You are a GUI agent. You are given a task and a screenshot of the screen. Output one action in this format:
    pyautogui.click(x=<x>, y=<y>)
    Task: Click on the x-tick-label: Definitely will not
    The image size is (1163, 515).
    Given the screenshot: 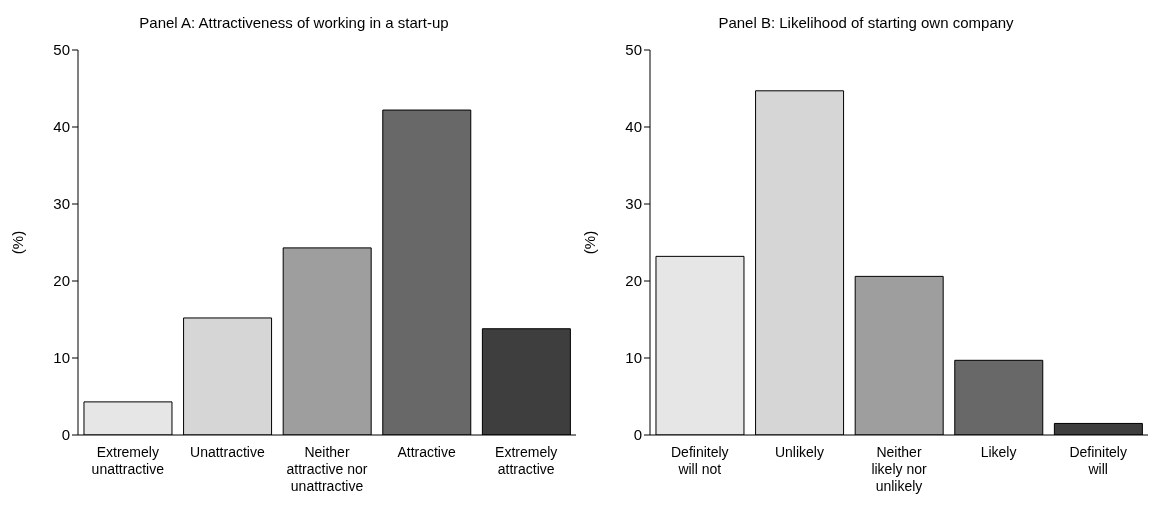 What is the action you would take?
    pyautogui.click(x=700, y=460)
    